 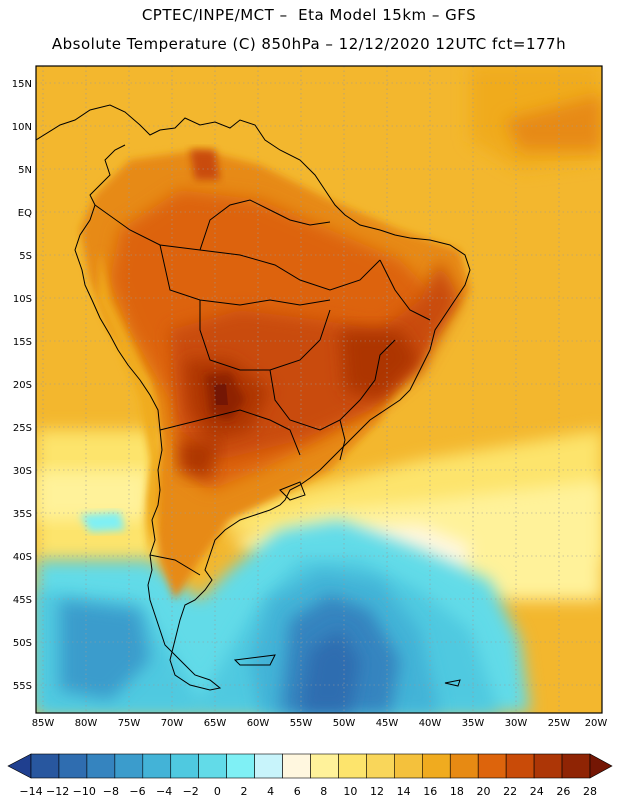 I want to click on lon-label: 55W, so click(x=301, y=723).